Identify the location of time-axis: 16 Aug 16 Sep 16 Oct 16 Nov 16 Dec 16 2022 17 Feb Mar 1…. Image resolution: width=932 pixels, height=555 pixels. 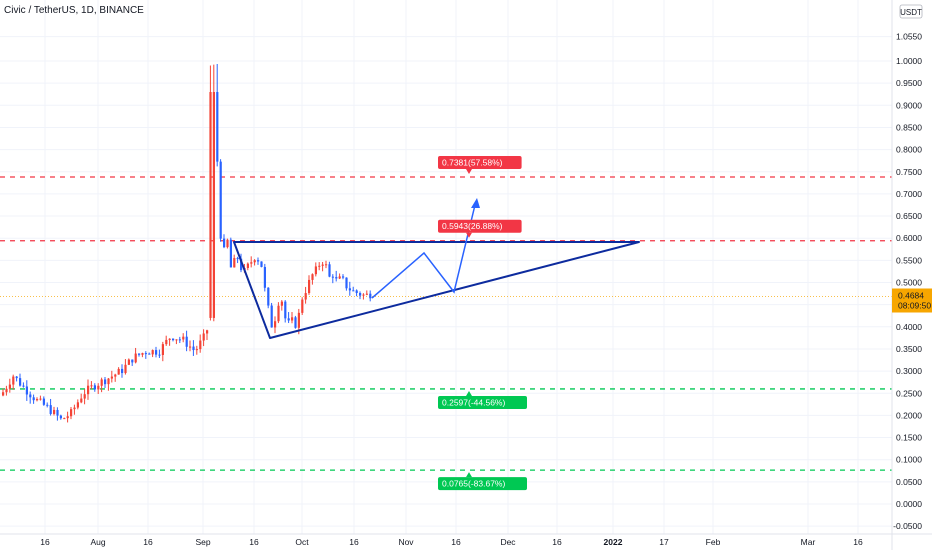
(466, 540).